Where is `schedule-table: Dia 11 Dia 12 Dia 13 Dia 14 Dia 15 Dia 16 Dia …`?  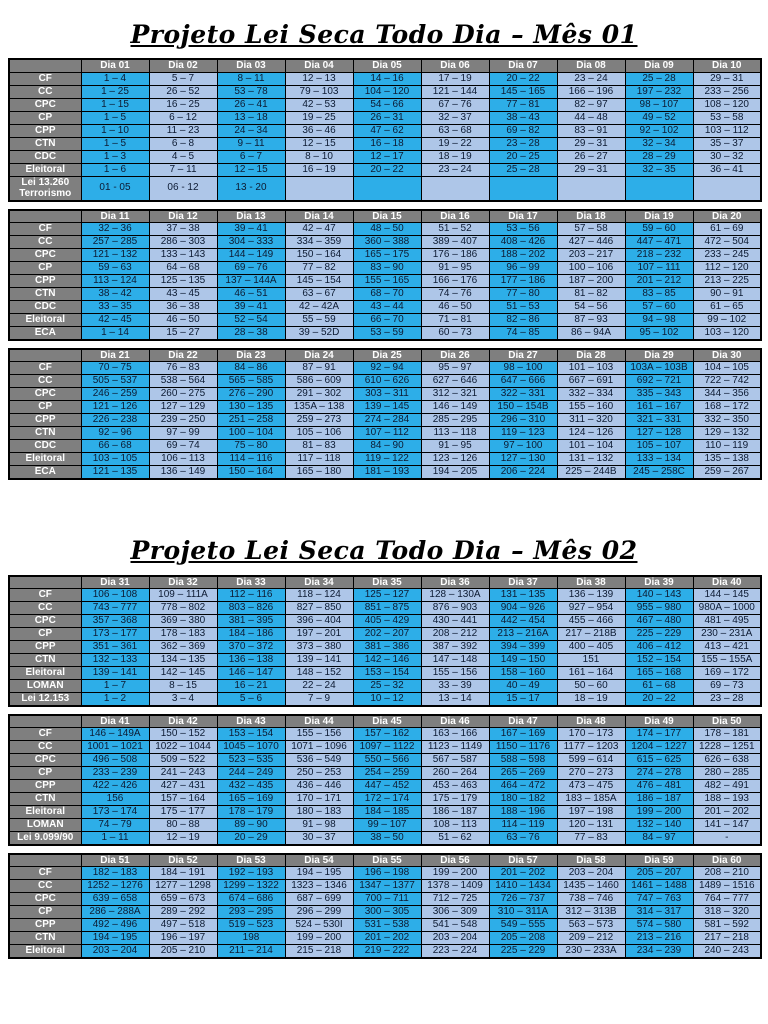
schedule-table: Dia 11 Dia 12 Dia 13 Dia 14 Dia 15 Dia 16 Dia … is located at coordinates (385, 274).